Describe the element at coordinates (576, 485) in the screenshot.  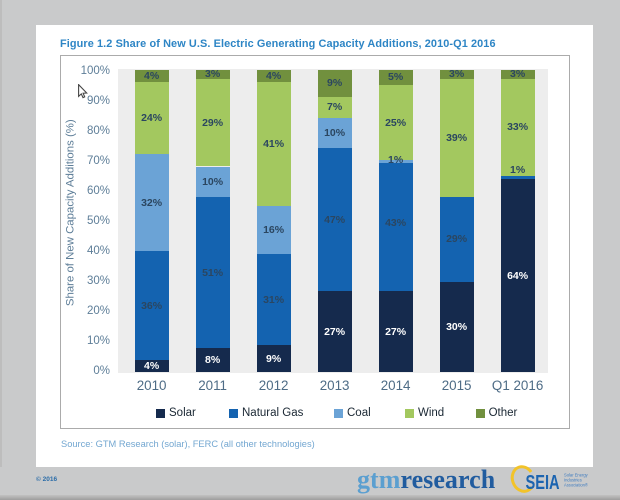
I see `svg-text: Association®` at that location.